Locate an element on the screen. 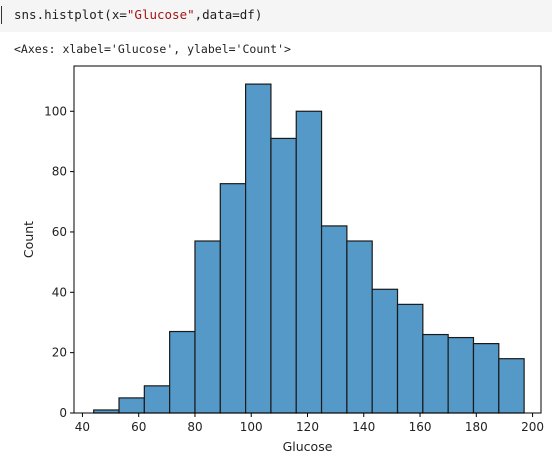  y-tick-label: 40 is located at coordinates (59, 292).